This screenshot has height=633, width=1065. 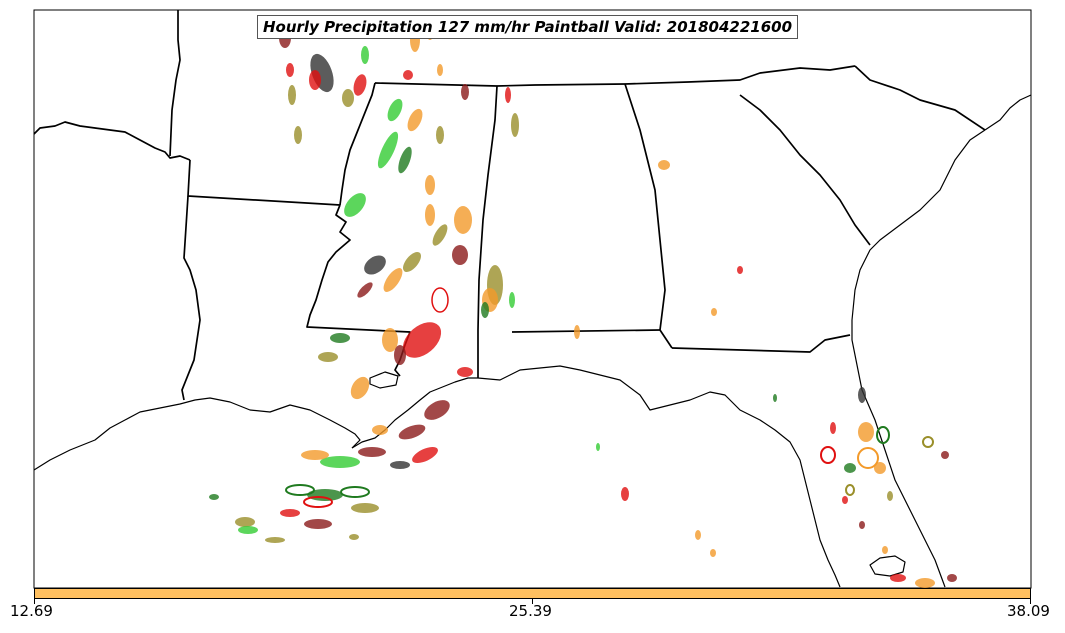 I want to click on colorbar-tick-mark-max, so click(x=1030, y=601).